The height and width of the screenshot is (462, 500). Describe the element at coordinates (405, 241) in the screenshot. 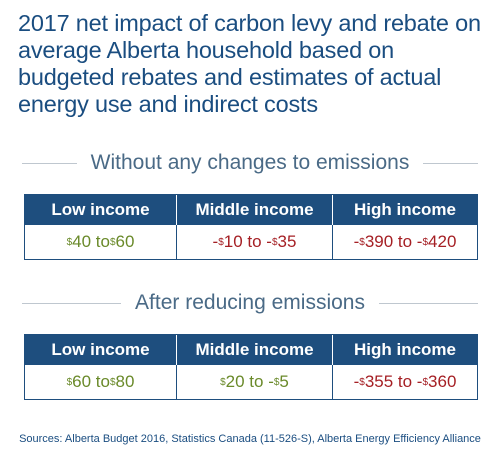

I see `cell-high: - $390 to - $420` at that location.